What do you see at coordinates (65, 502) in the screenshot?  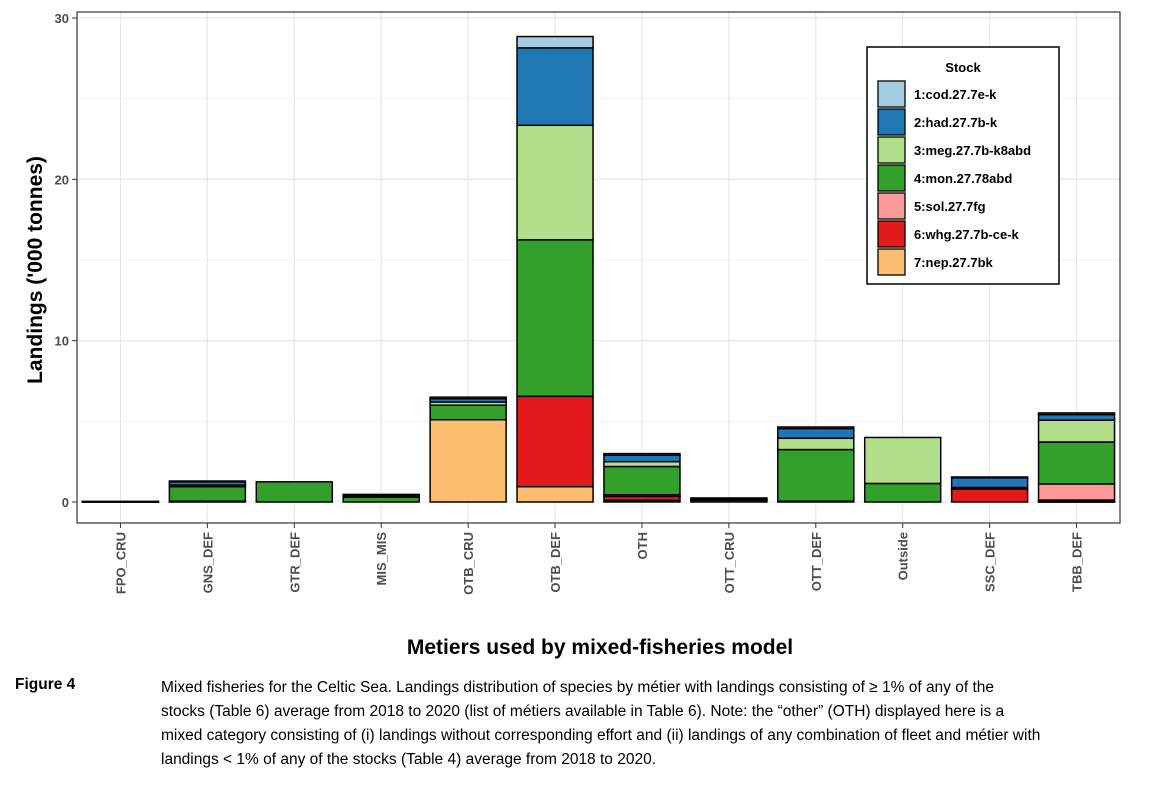 I see `y-tick-label: 0` at bounding box center [65, 502].